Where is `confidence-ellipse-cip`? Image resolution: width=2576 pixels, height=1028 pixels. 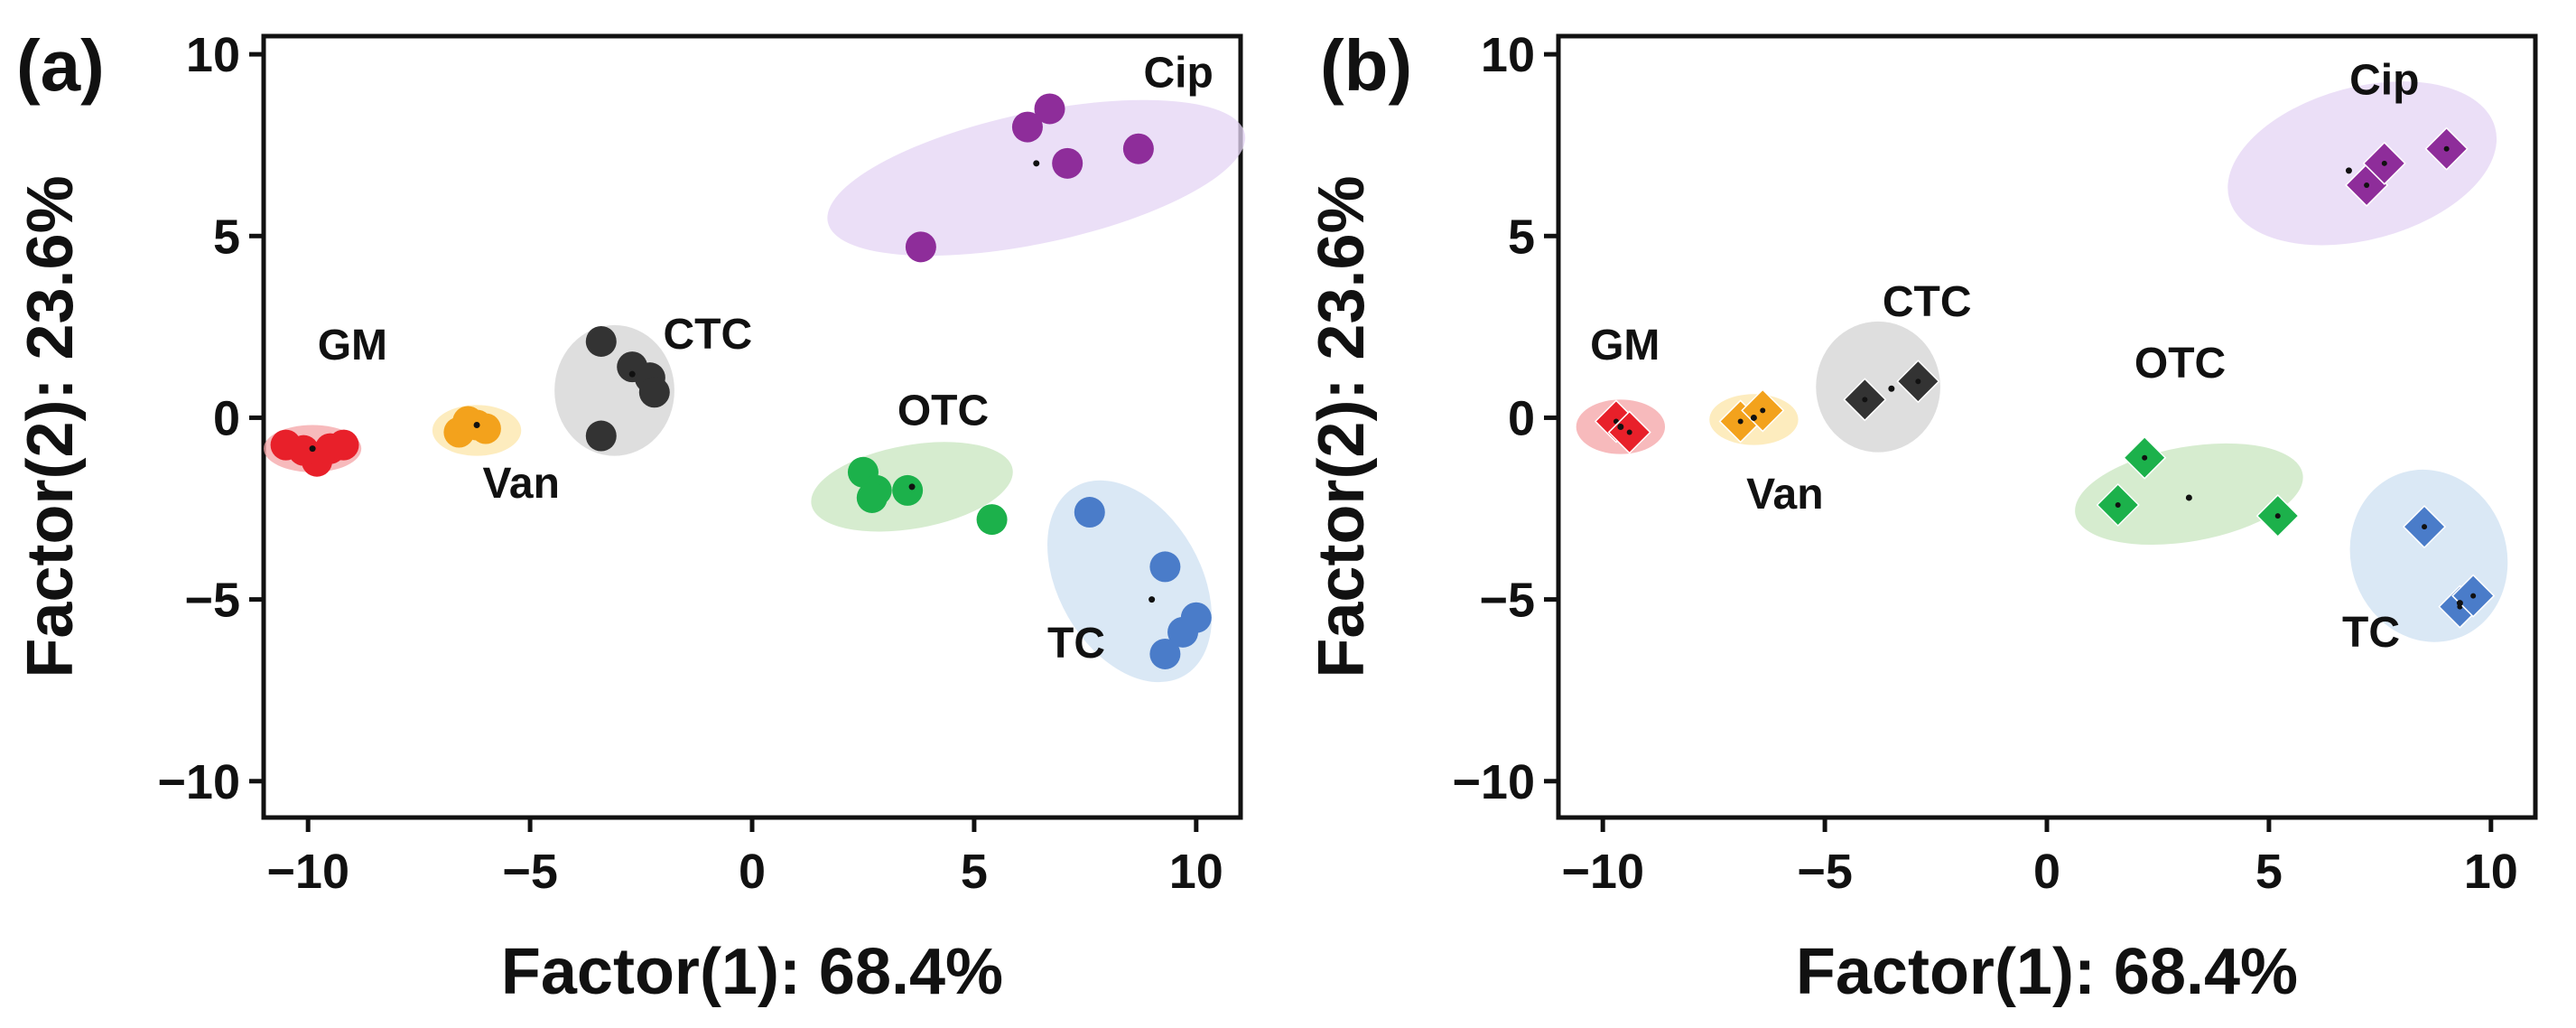 confidence-ellipse-cip is located at coordinates (2362, 164).